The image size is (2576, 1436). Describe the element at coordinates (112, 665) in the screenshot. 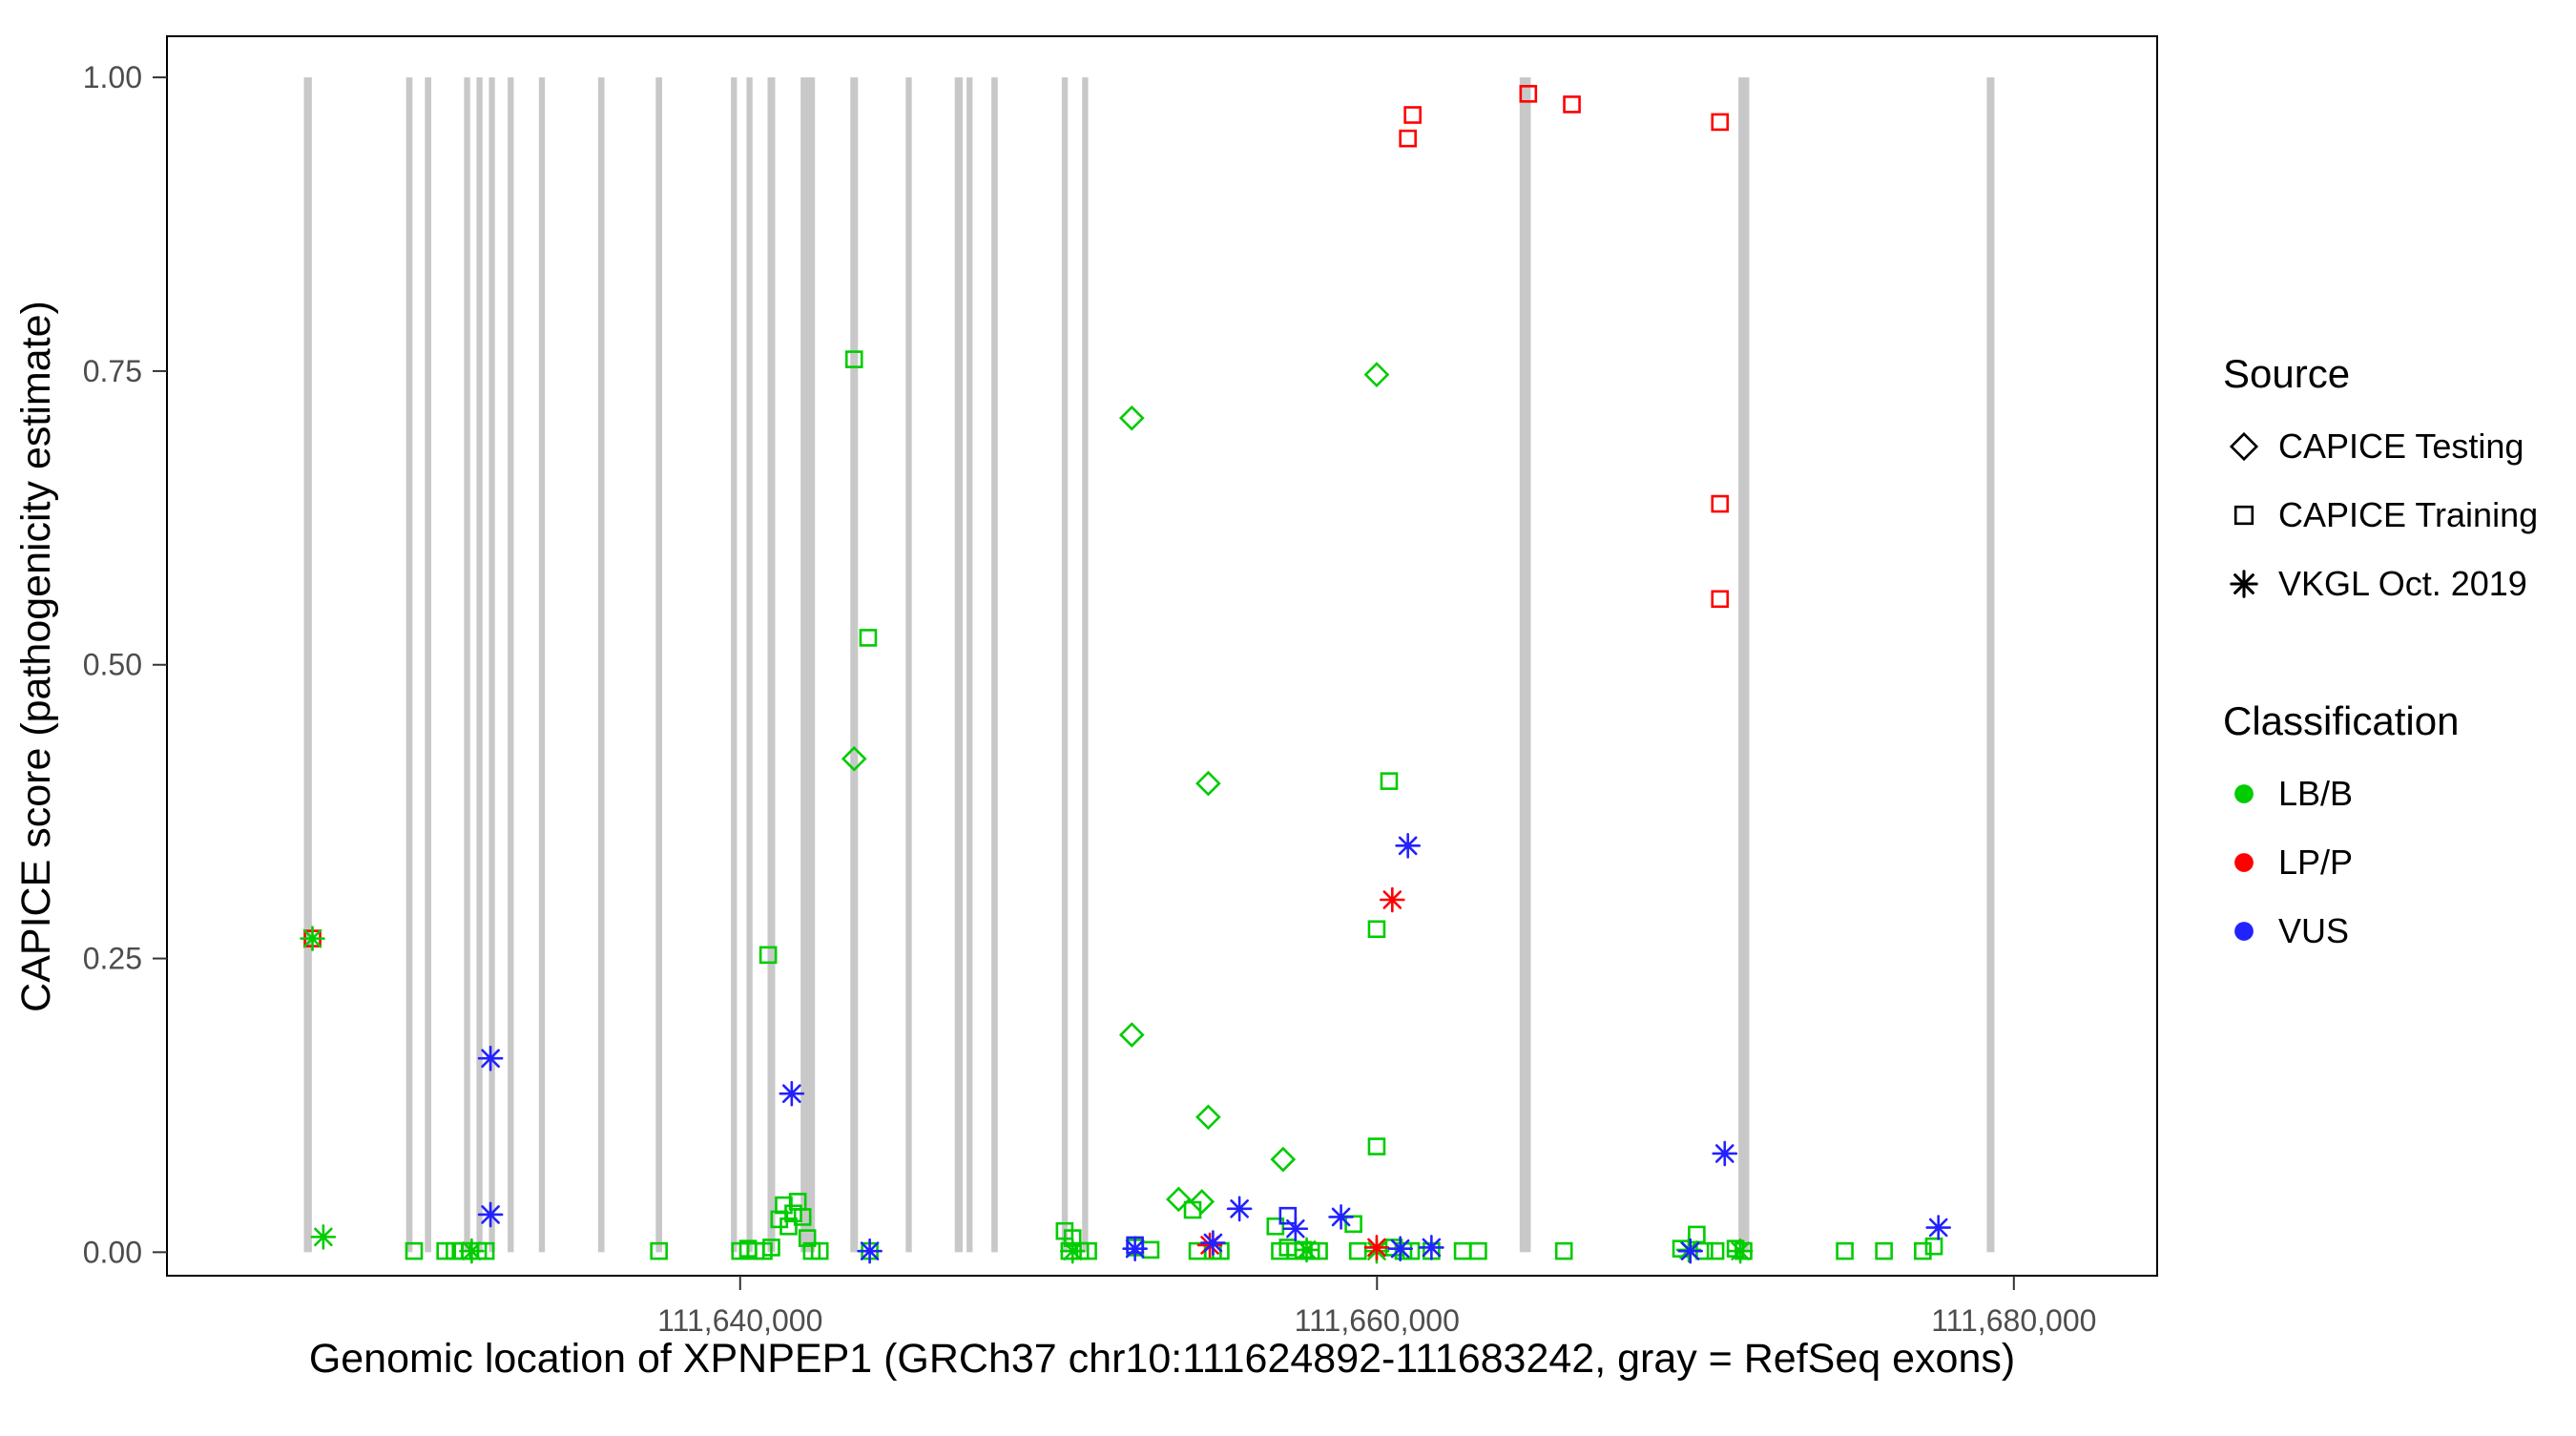

I see `y-tick-label: 0.50` at that location.